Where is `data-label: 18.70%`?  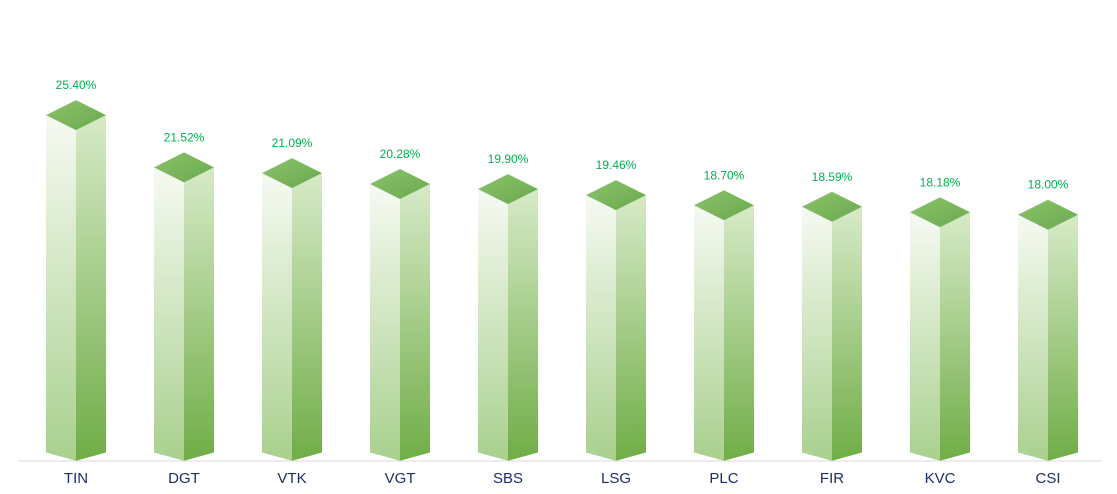
data-label: 18.70% is located at coordinates (724, 175).